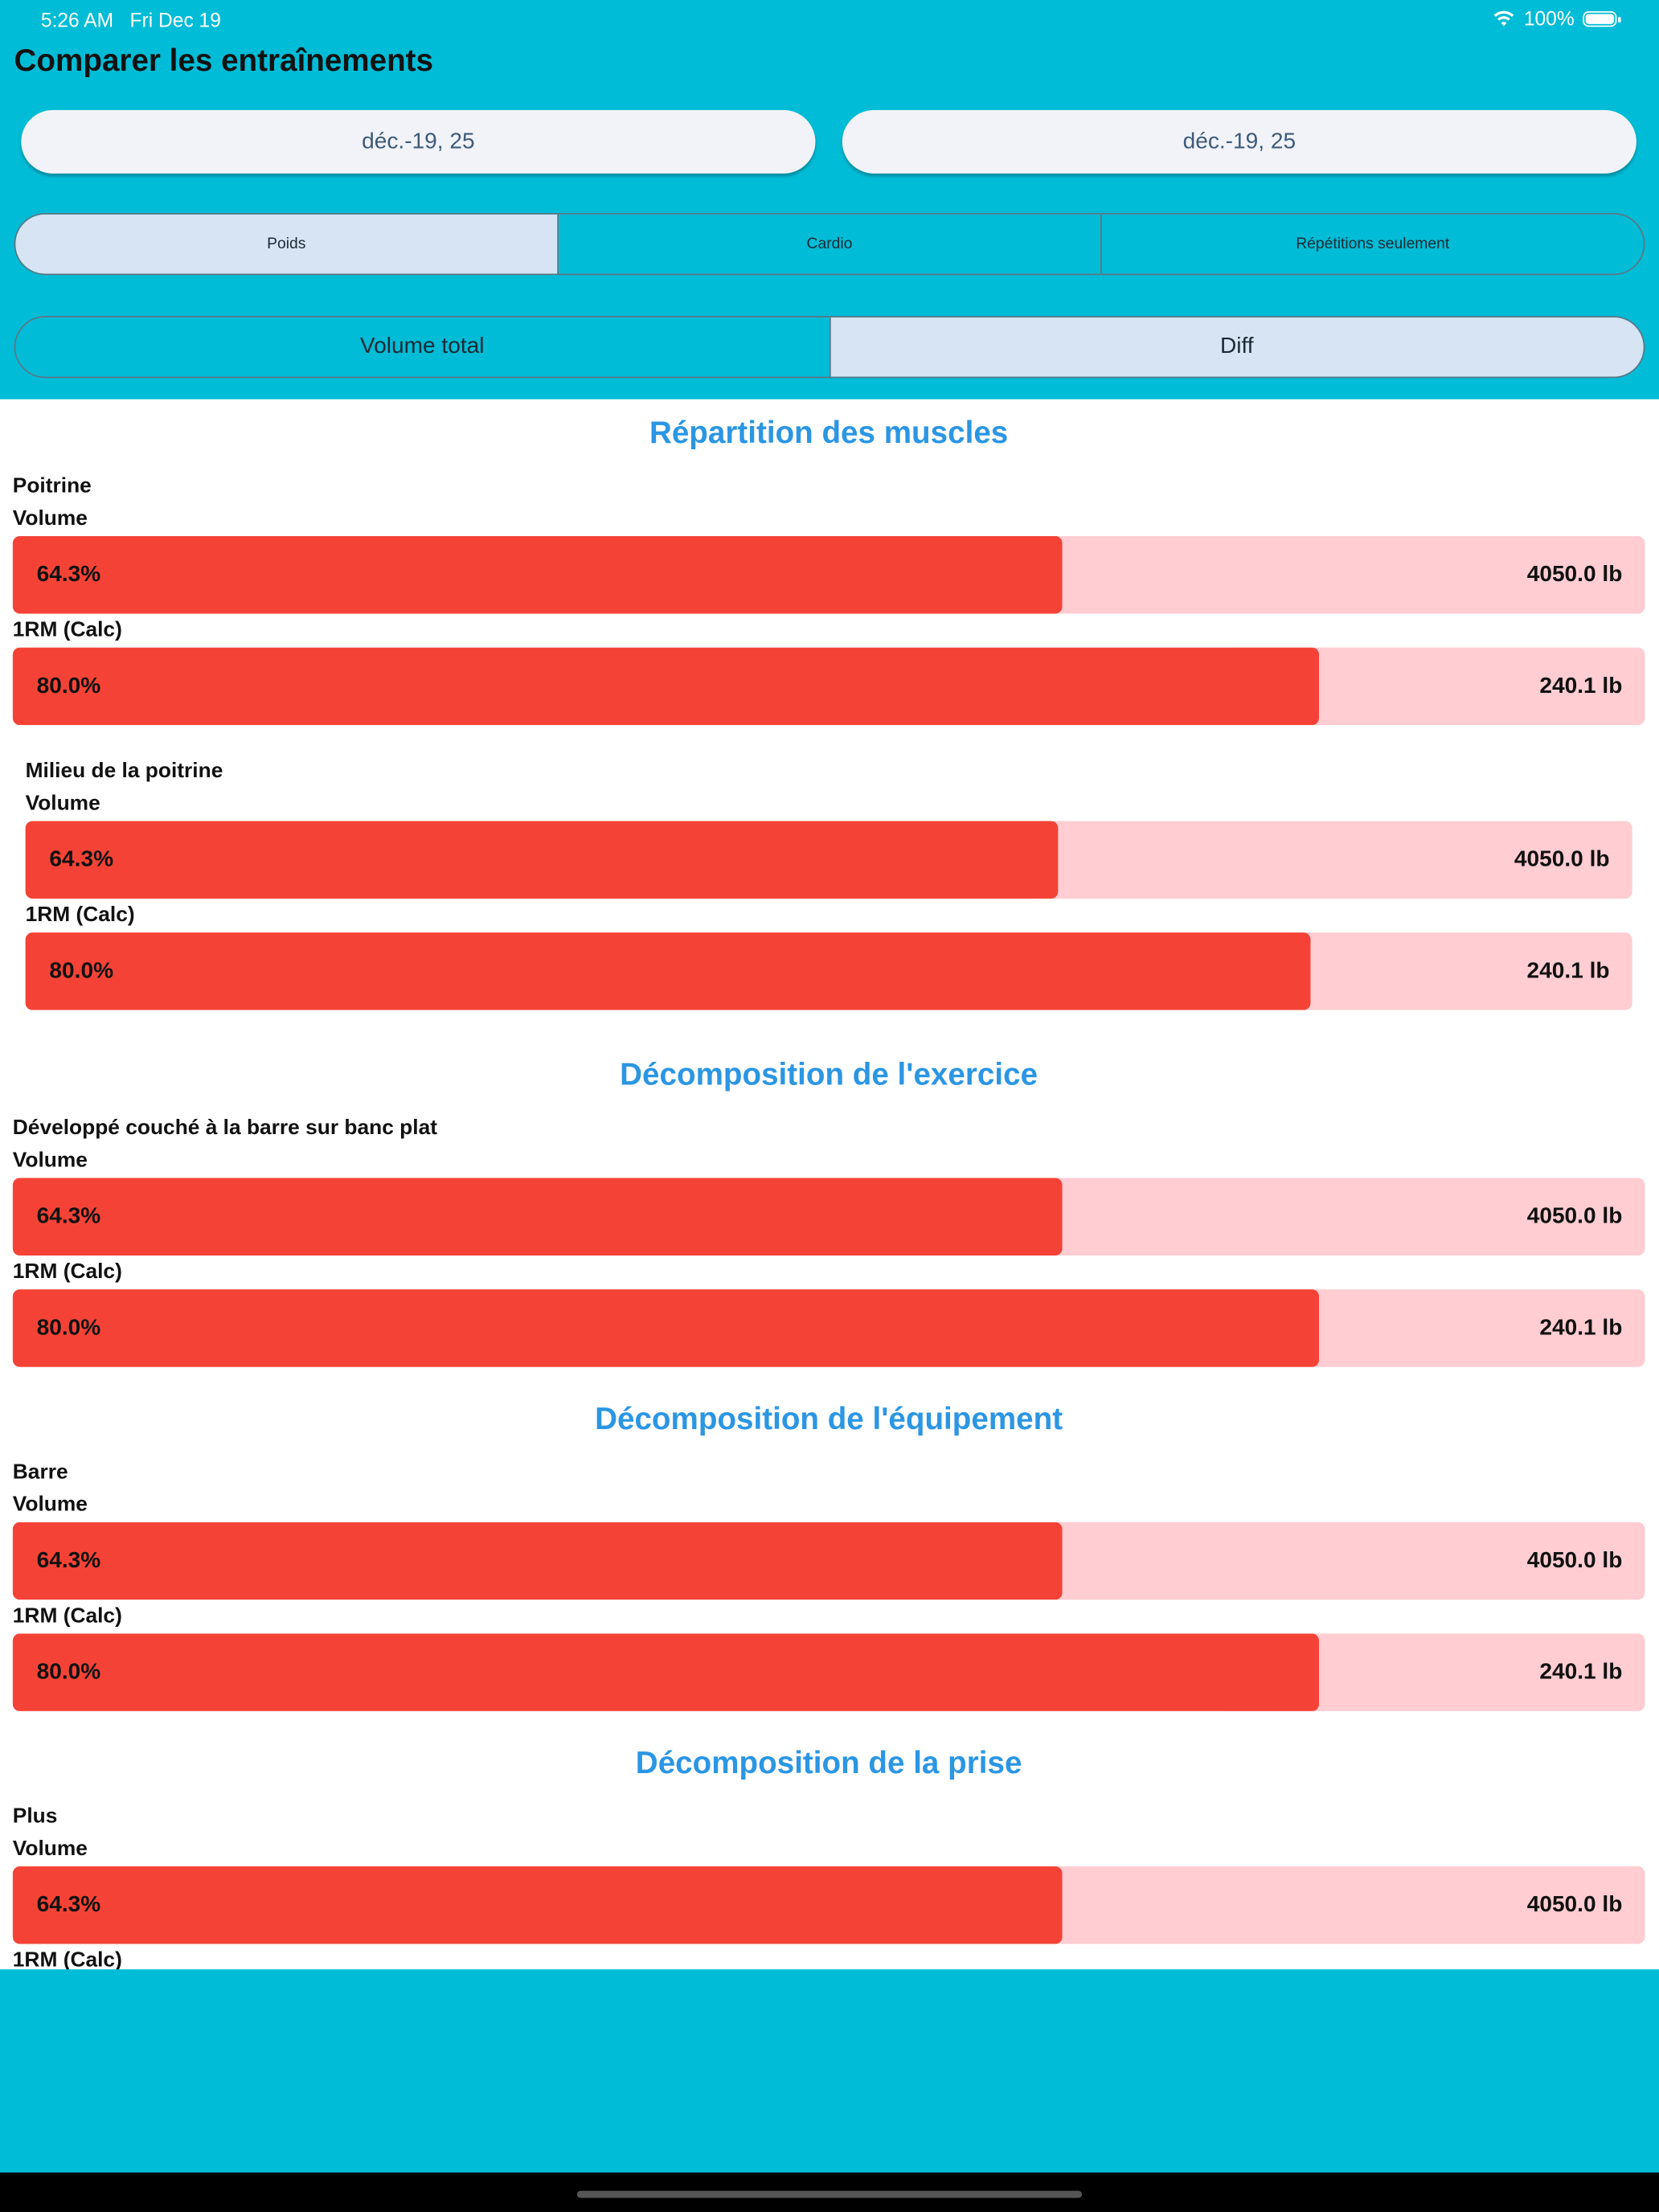  Describe the element at coordinates (287, 244) in the screenshot. I see `tab-poids: Poids` at that location.